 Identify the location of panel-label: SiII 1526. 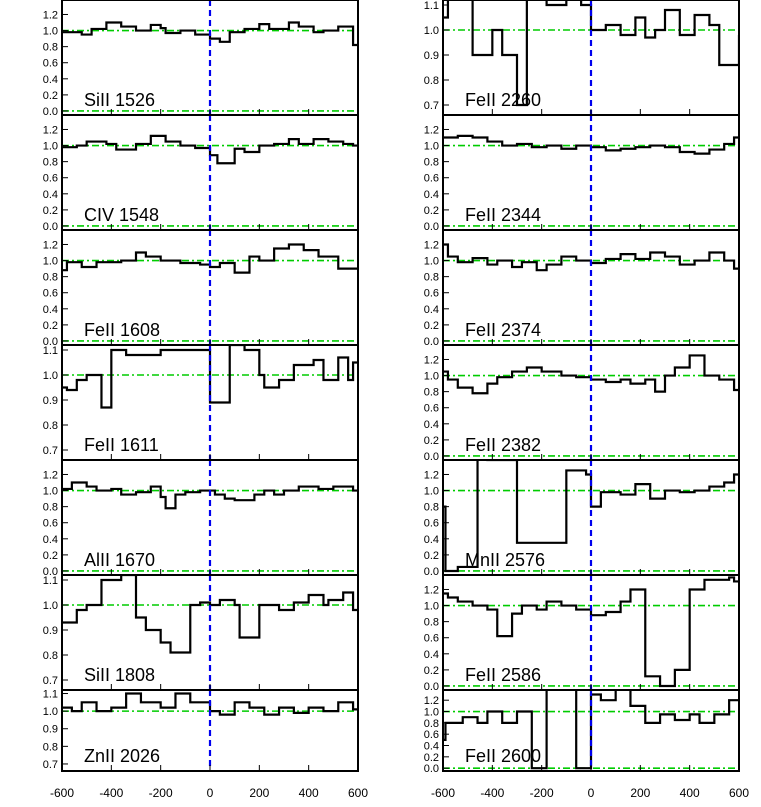
(119, 100).